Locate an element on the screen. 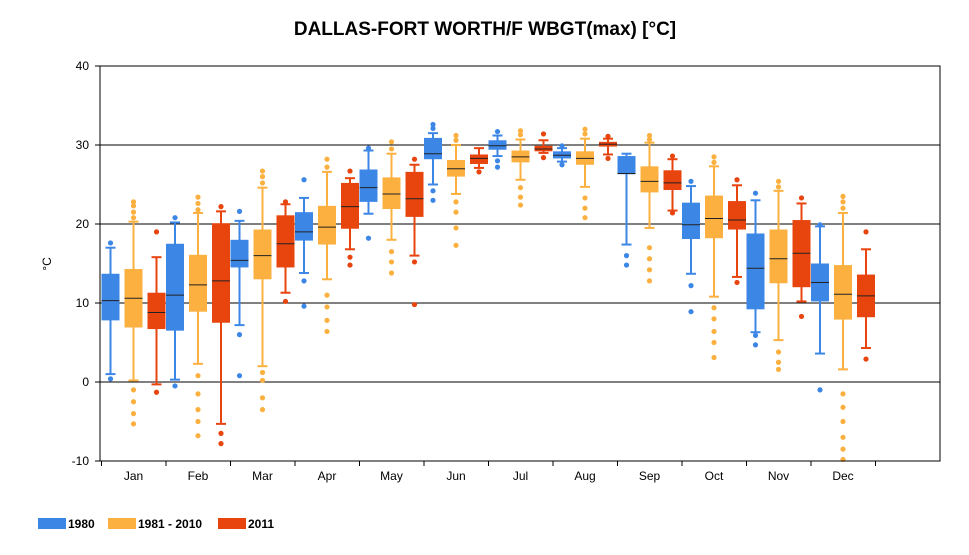 The width and height of the screenshot is (969, 555). x-tick-label: Sep is located at coordinates (650, 476).